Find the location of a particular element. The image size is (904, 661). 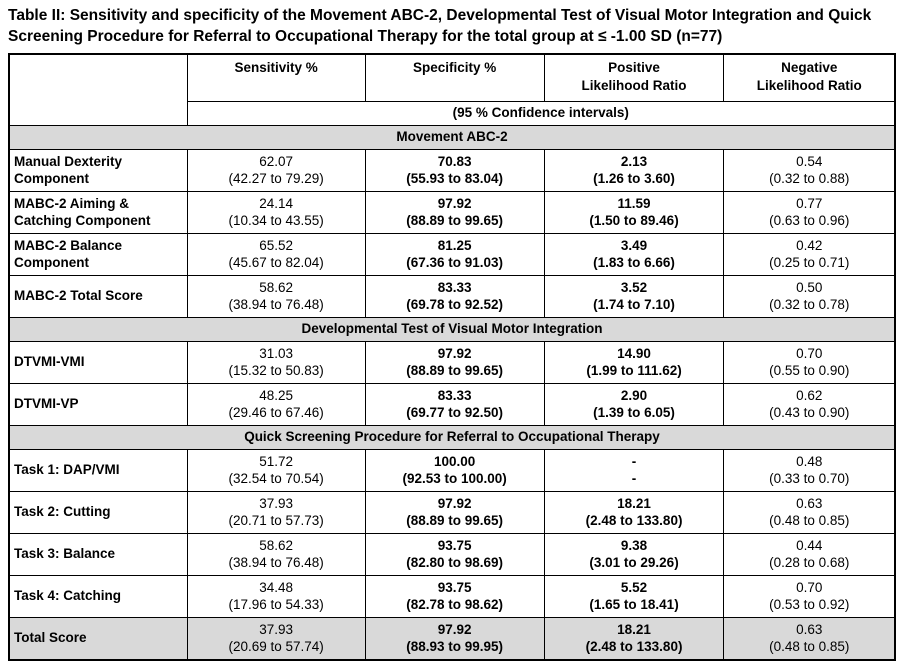

data-cell: 83.33 (69.77 to 92.50) is located at coordinates (454, 404).